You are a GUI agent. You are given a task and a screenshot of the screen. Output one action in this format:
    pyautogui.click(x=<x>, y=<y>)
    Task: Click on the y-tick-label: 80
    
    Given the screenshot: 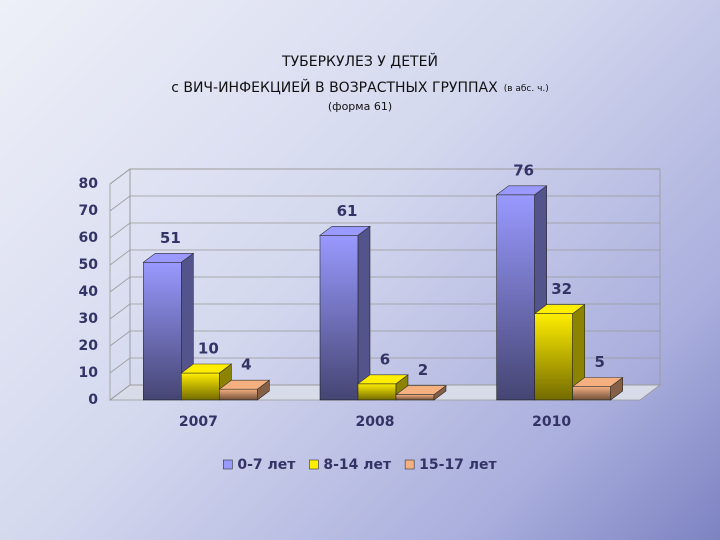 What is the action you would take?
    pyautogui.click(x=89, y=184)
    